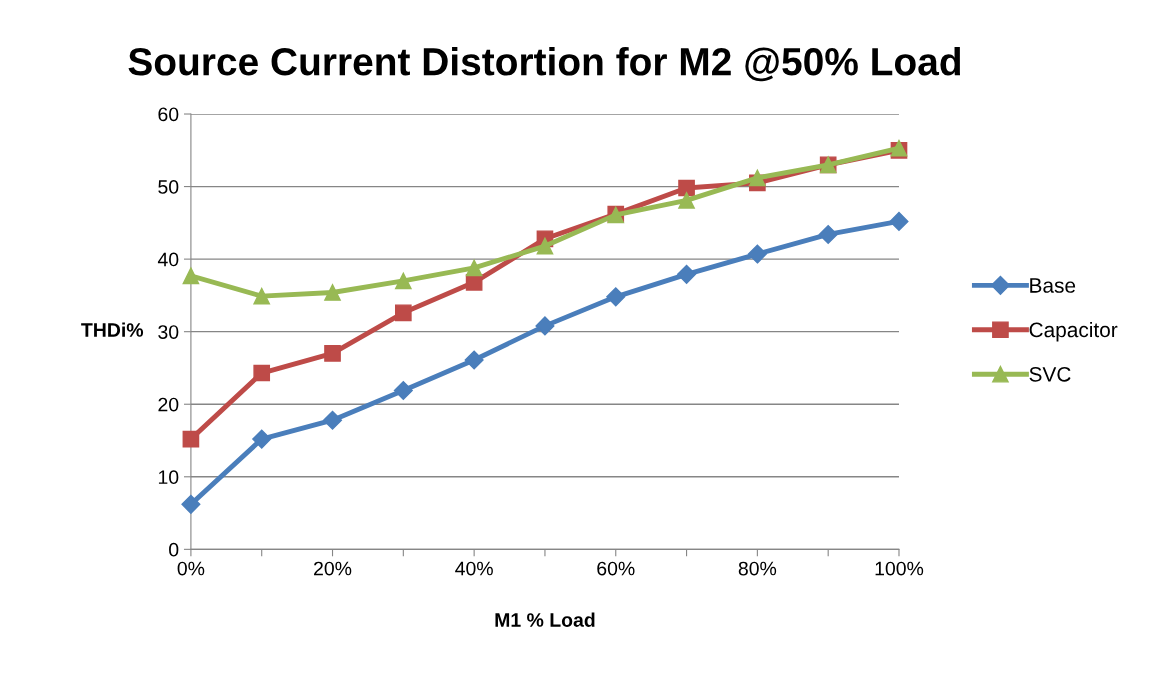 Image resolution: width=1157 pixels, height=691 pixels. I want to click on x-tick-label: 40%, so click(474, 568).